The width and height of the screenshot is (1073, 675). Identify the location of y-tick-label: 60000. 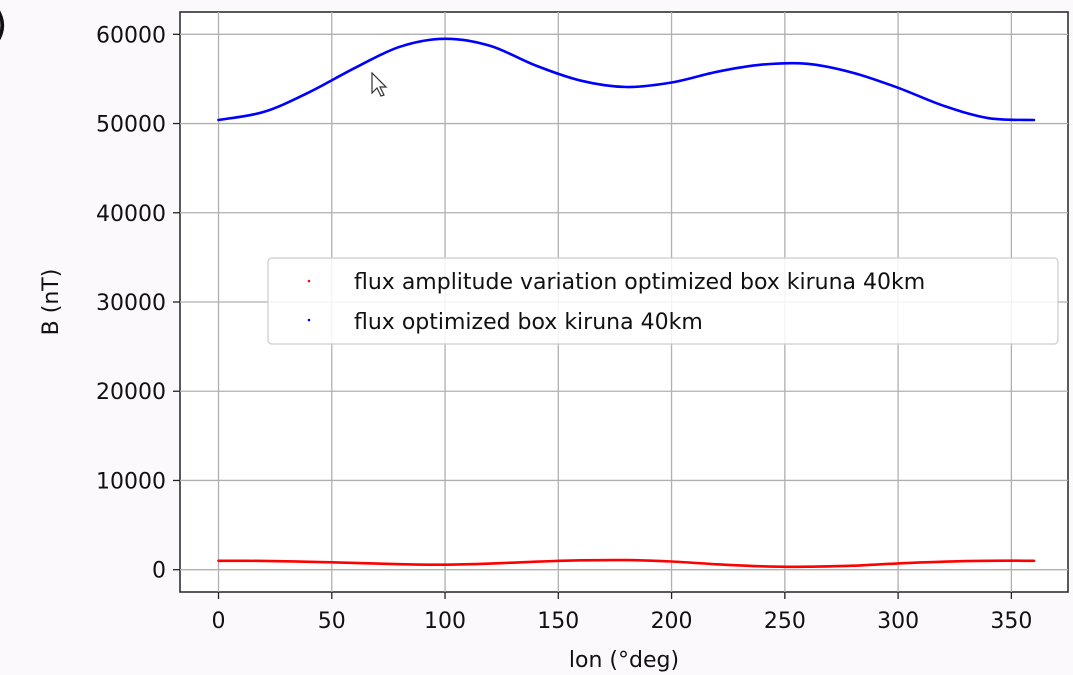
(131, 35).